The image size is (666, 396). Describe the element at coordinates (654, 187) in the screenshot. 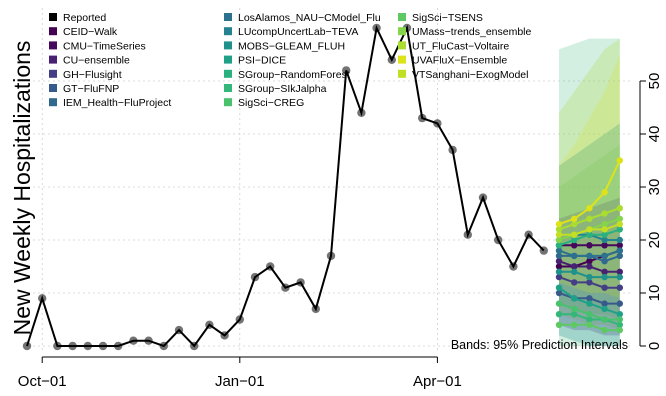

I see `y-tick-label: 30` at that location.